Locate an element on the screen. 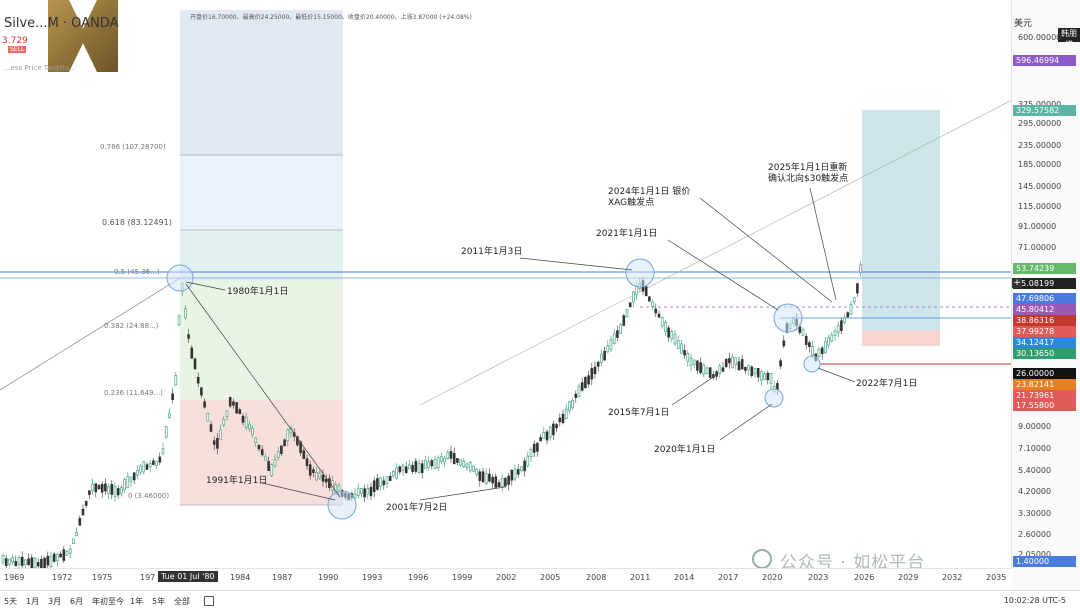 Image resolution: width=1080 pixels, height=615 pixels. axis-label: 71.00000 is located at coordinates (1037, 247).